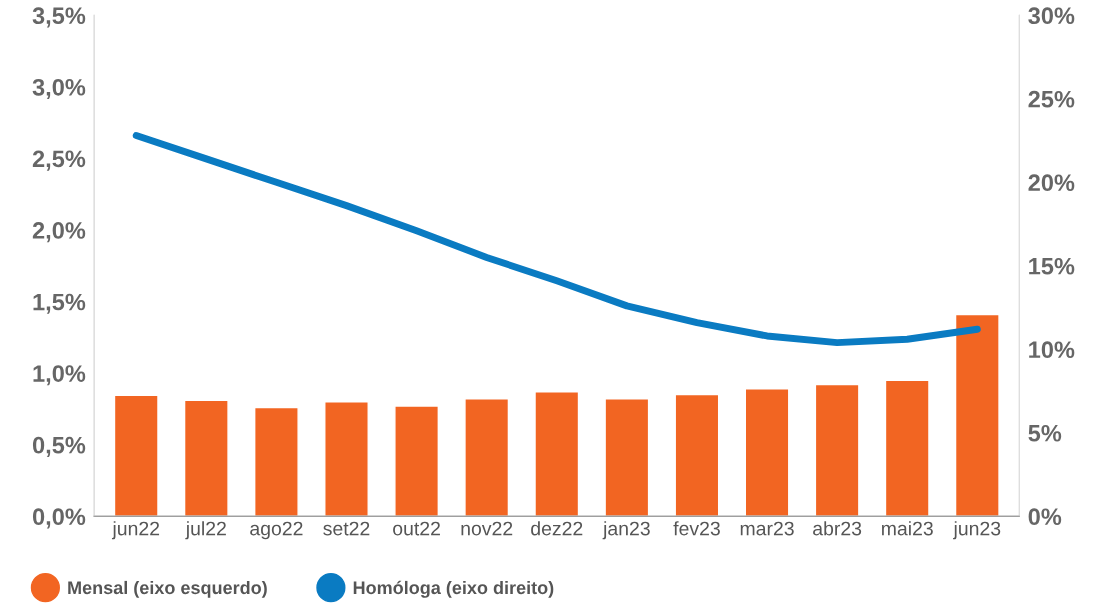 This screenshot has height=611, width=1108. What do you see at coordinates (1045, 517) in the screenshot?
I see `y2-tick-label: 0%` at bounding box center [1045, 517].